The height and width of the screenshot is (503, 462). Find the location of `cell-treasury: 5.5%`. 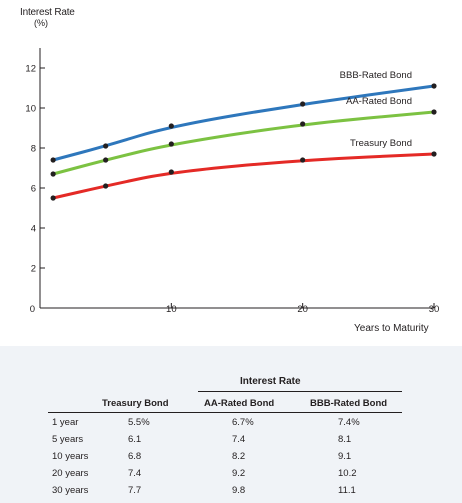

cell-treasury: 5.5% is located at coordinates (139, 422).